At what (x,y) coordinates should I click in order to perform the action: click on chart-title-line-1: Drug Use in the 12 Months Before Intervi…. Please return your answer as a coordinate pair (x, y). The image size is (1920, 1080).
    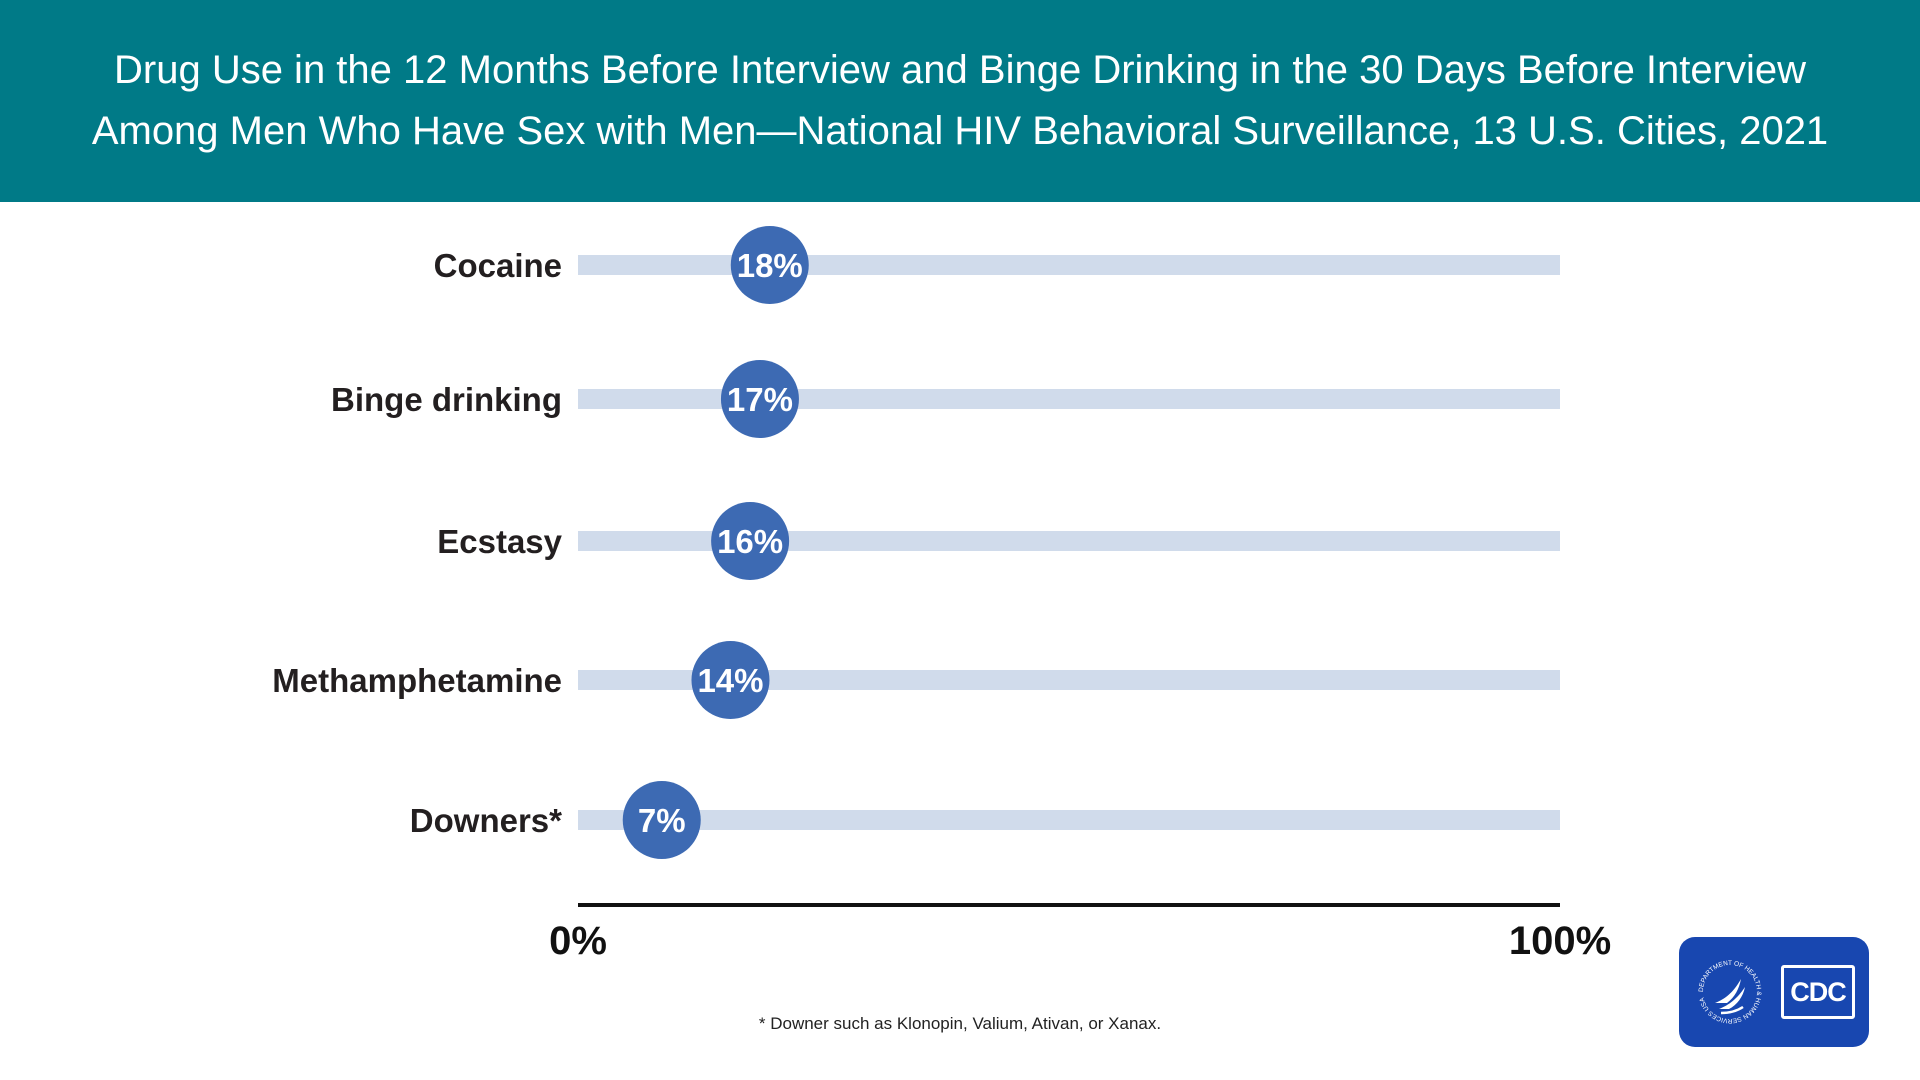
    Looking at the image, I should click on (960, 70).